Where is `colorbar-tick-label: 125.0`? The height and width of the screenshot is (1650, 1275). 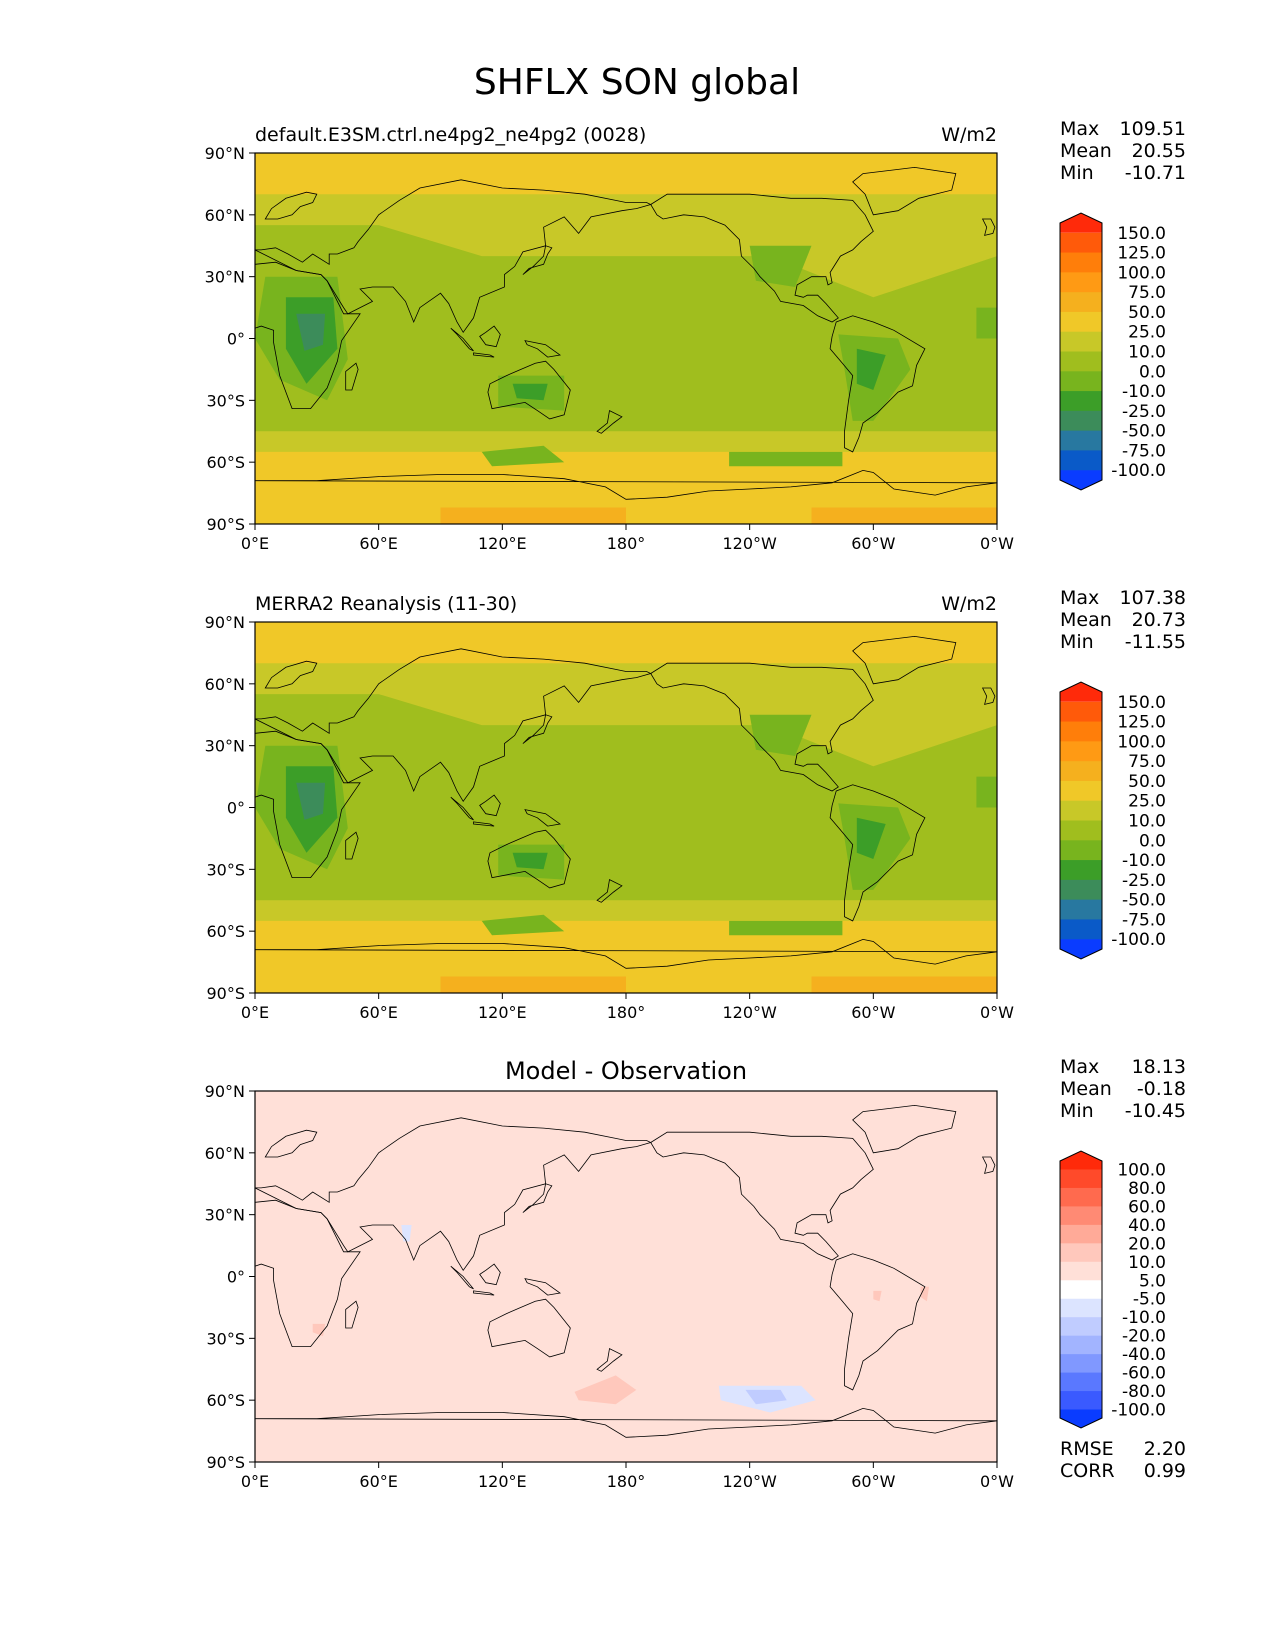
colorbar-tick-label: 125.0 is located at coordinates (1141, 723).